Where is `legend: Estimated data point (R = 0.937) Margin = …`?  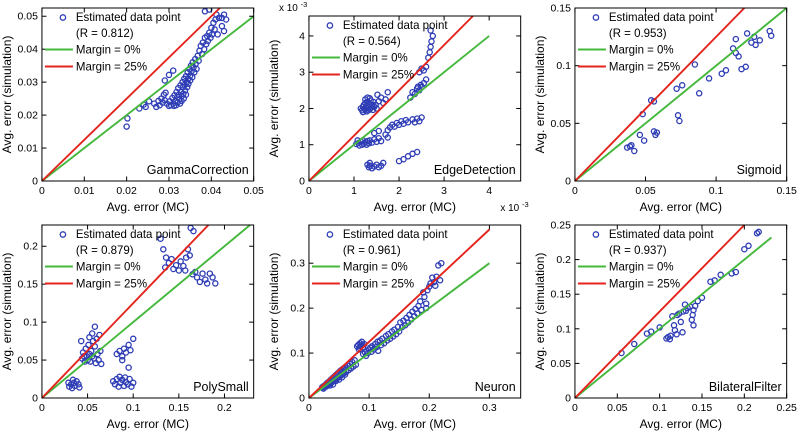 legend: Estimated data point (R = 0.937) Margin = … is located at coordinates (646, 260).